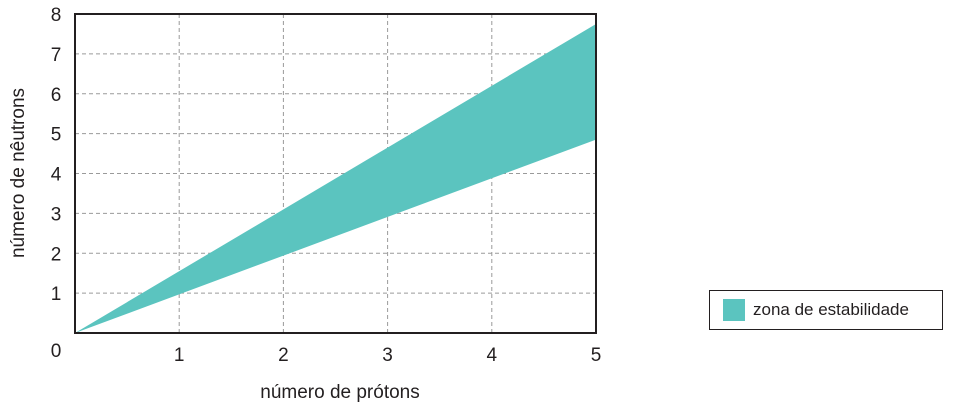 This screenshot has width=957, height=405. What do you see at coordinates (56, 135) in the screenshot?
I see `y-tick-label: 5` at bounding box center [56, 135].